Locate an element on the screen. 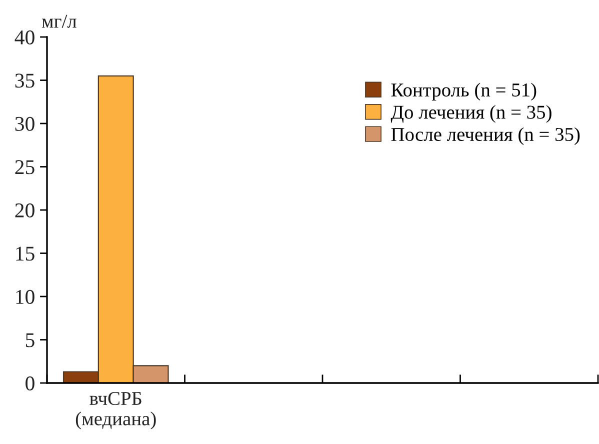 This screenshot has width=599, height=444. y-tick-label: 15 is located at coordinates (25, 253).